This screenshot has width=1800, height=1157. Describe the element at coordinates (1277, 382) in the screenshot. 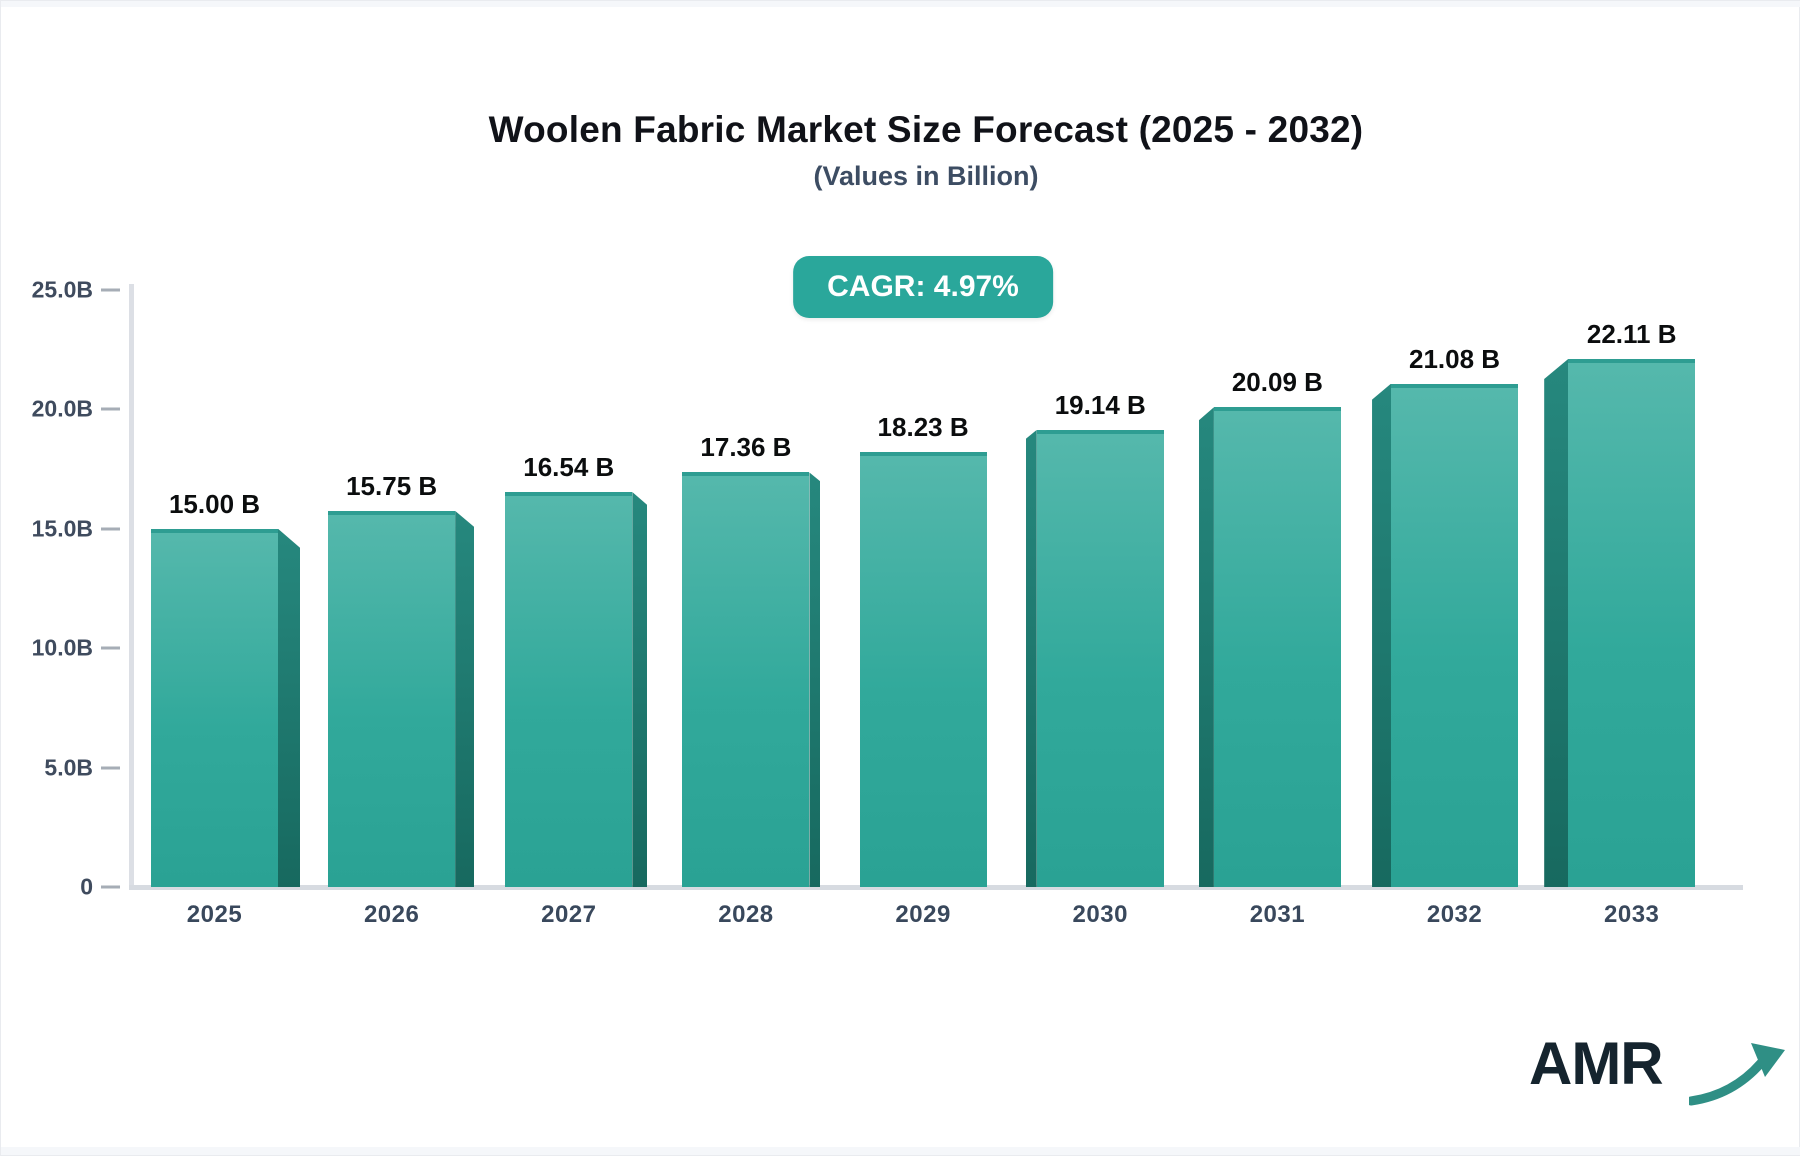

I see `bar-value-label-2031: 20.09 B` at that location.